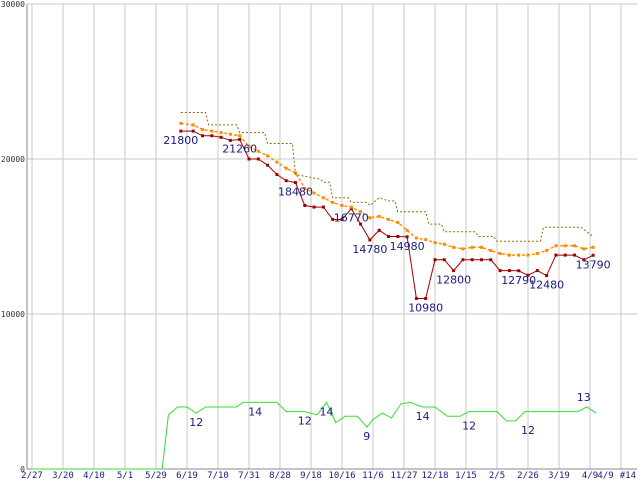  What do you see at coordinates (593, 264) in the screenshot?
I see `data-label: 13790` at bounding box center [593, 264].